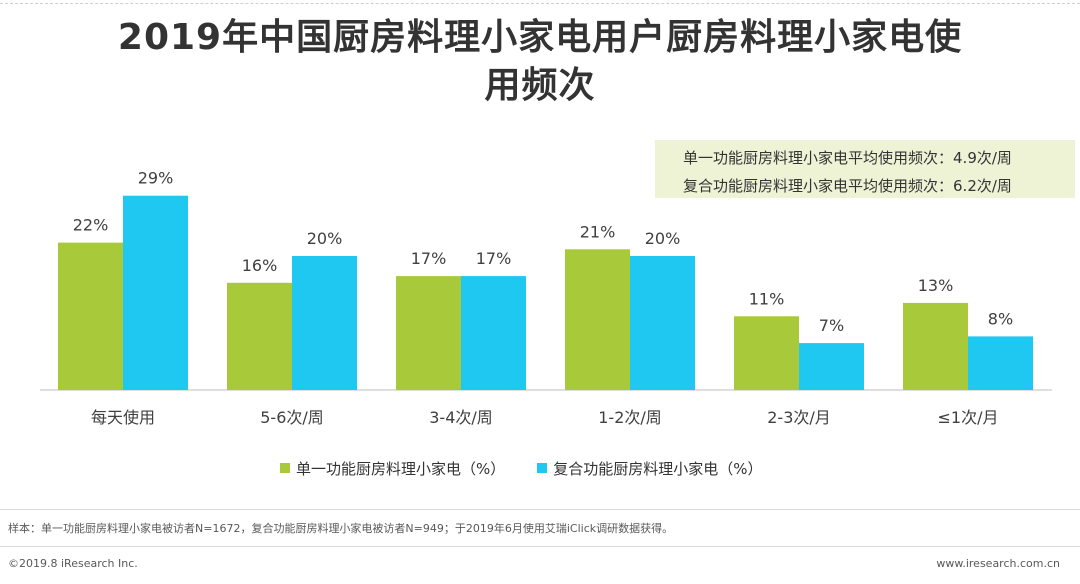  Describe the element at coordinates (540, 37) in the screenshot. I see `title-line-1: 2019年中国厨房料理小家电用户厨房料理小家电使` at that location.